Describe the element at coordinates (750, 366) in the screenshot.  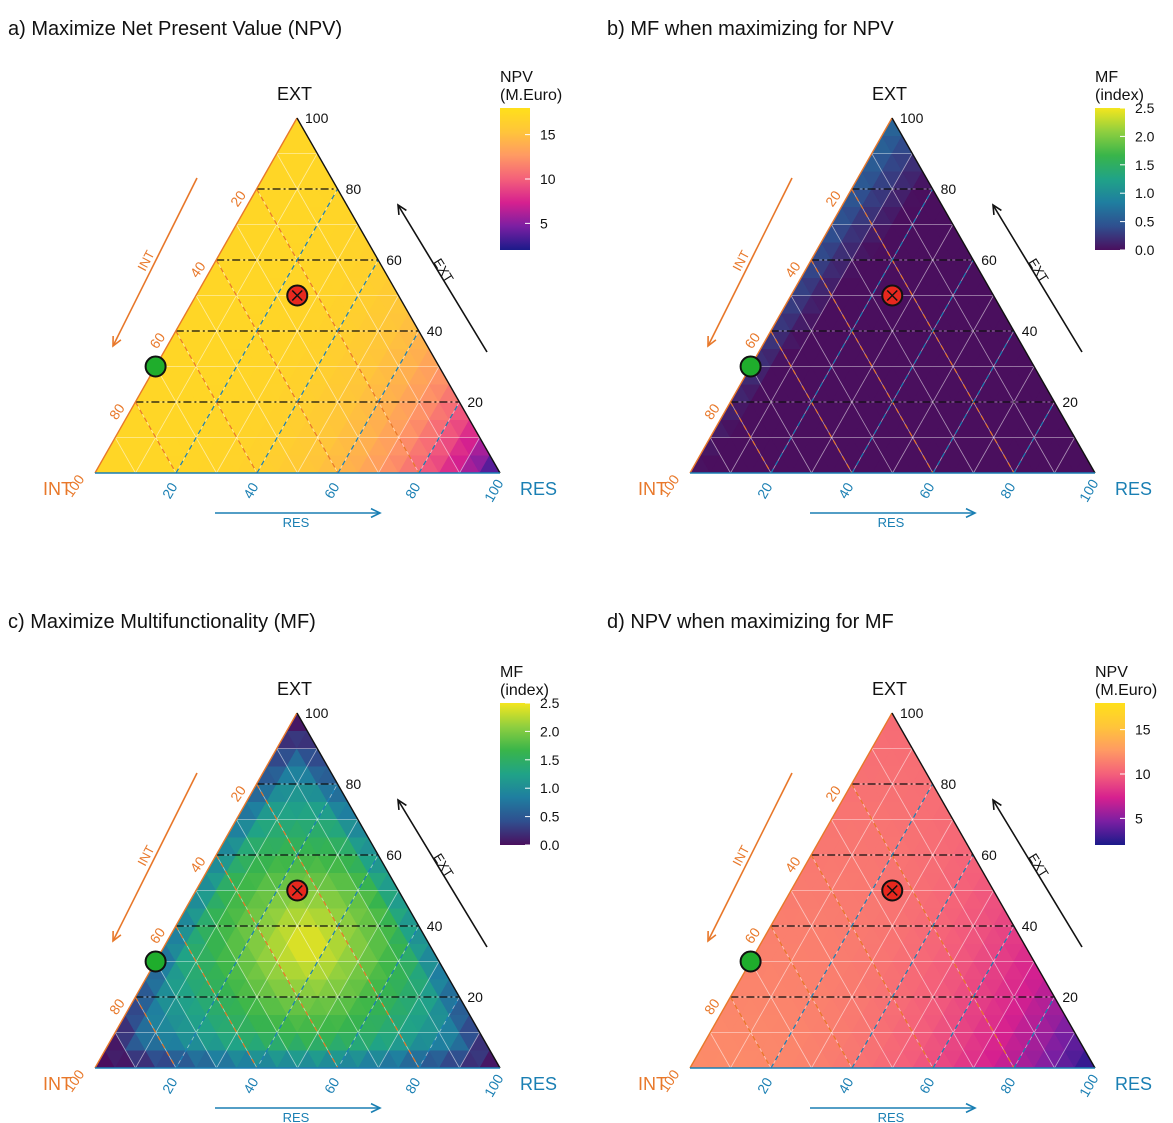
I see `marker-point-green` at that location.